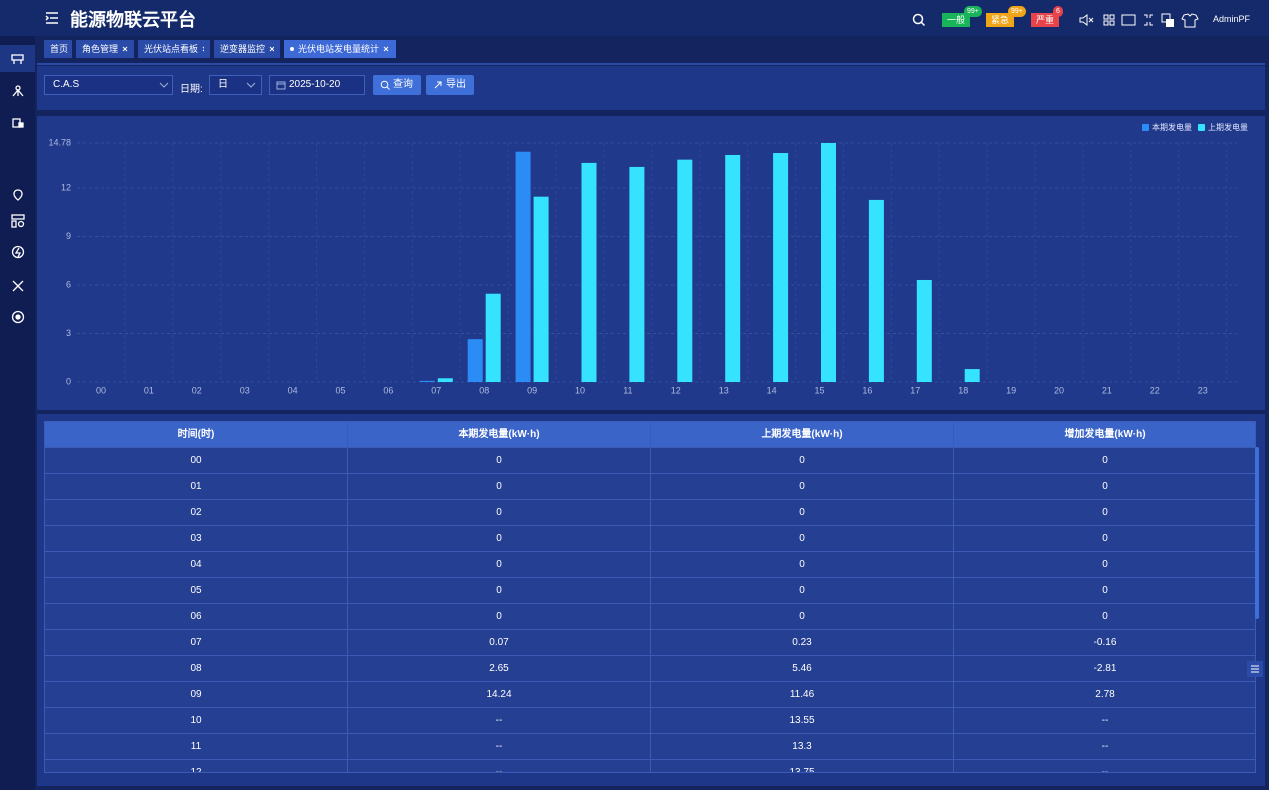 This screenshot has width=1269, height=790. Describe the element at coordinates (223, 84) in the screenshot. I see `period-value: 日` at that location.